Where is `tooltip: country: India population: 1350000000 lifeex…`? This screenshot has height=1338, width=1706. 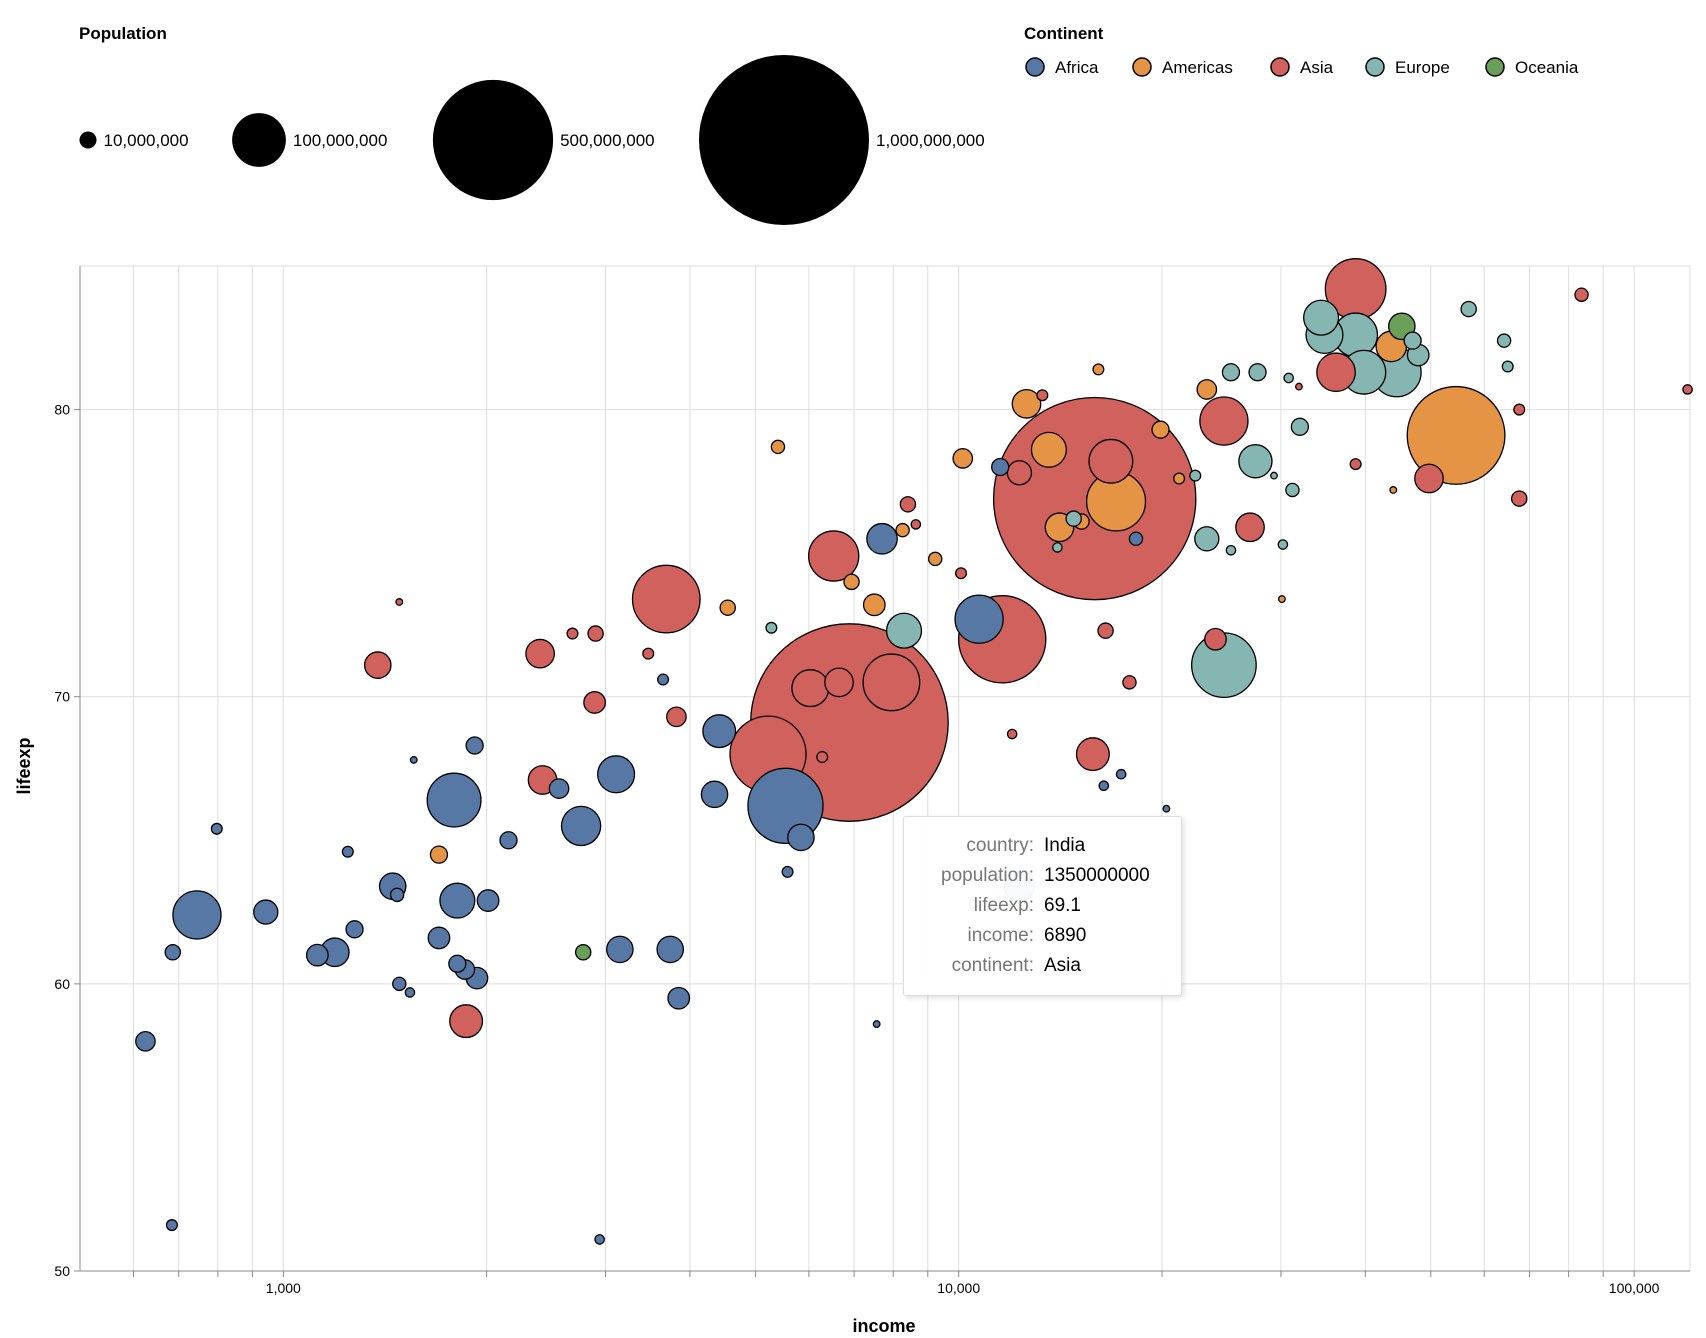
tooltip: country: India population: 1350000000 lifeex… is located at coordinates (1042, 906).